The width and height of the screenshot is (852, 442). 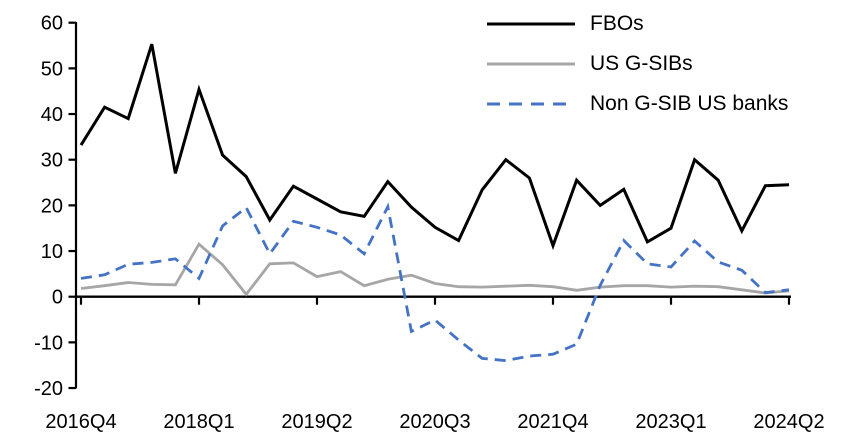 I want to click on y-tick-label: -10, so click(x=48, y=343).